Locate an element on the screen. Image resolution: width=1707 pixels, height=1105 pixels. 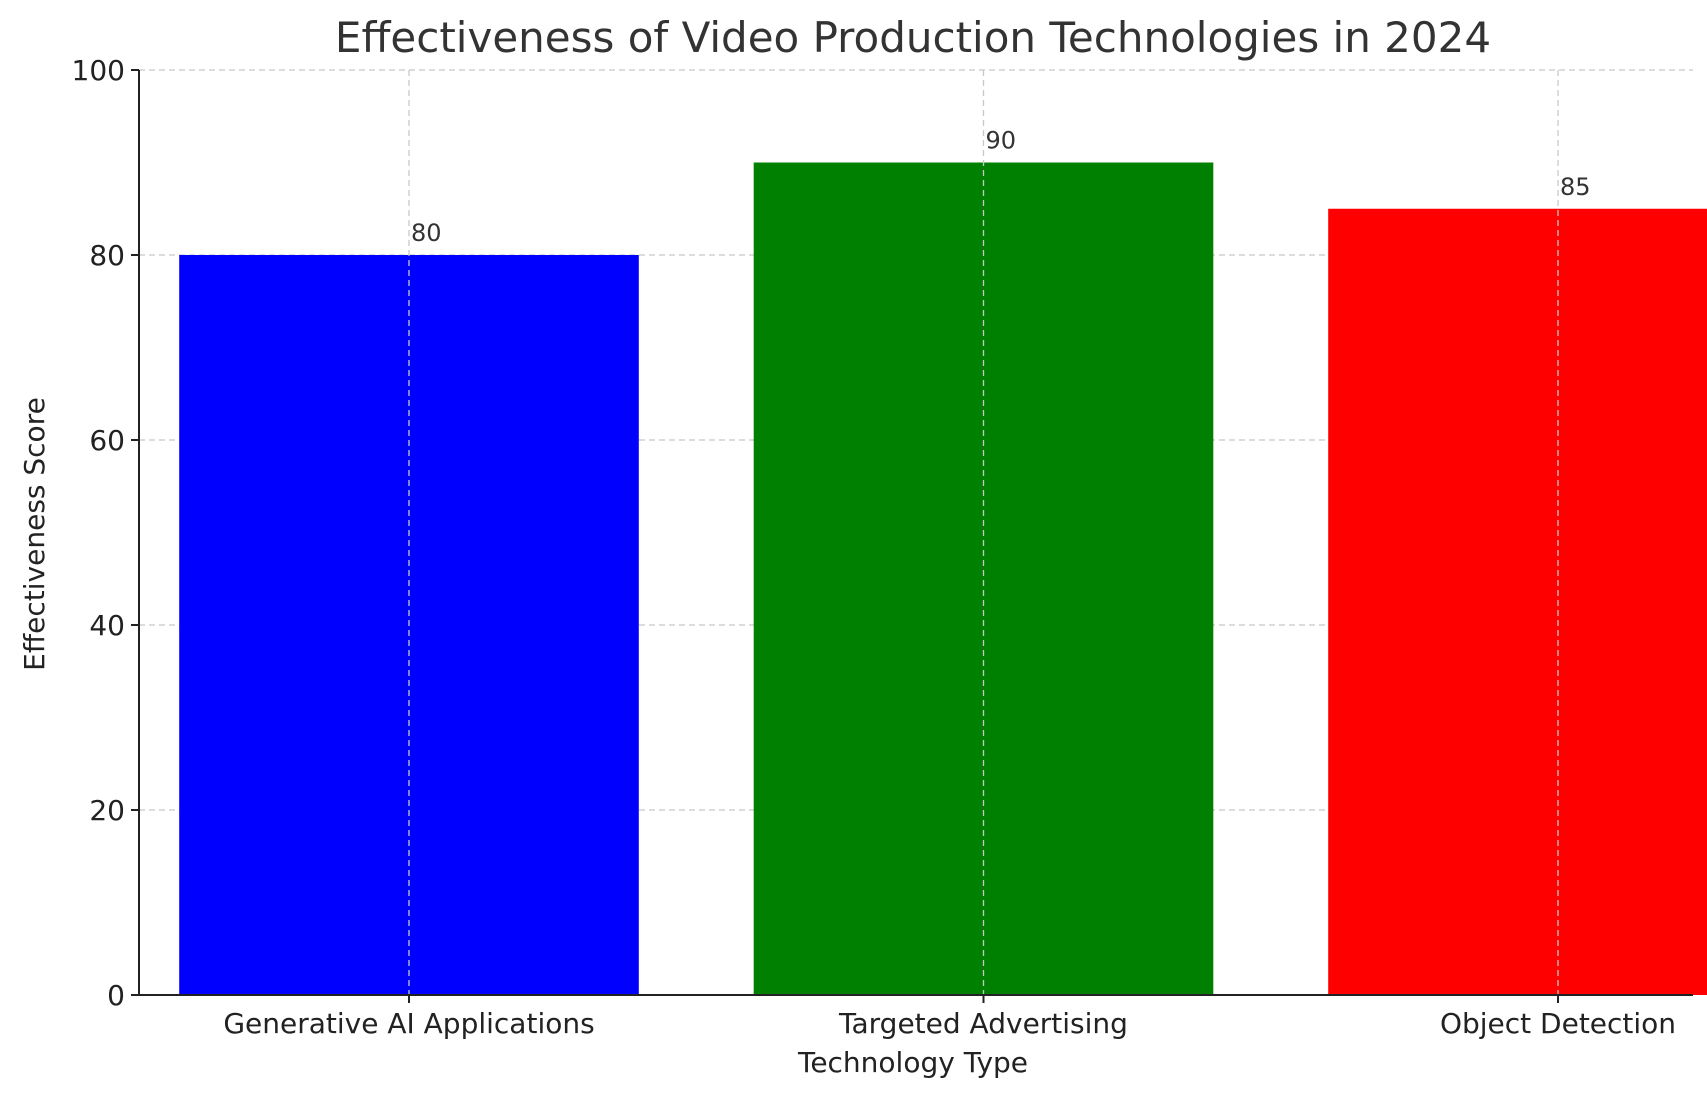
y-tick-label: 20 is located at coordinates (107, 810).